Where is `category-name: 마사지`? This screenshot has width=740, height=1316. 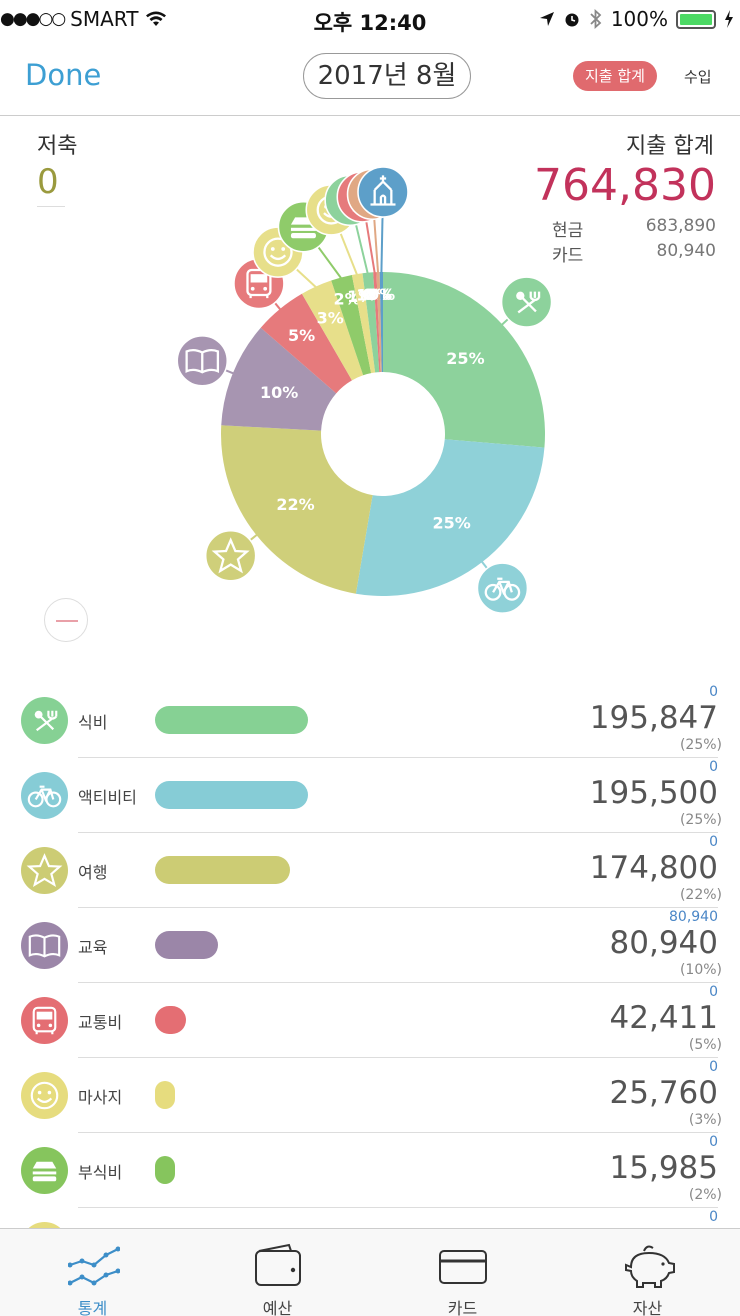 category-name: 마사지 is located at coordinates (100, 1097).